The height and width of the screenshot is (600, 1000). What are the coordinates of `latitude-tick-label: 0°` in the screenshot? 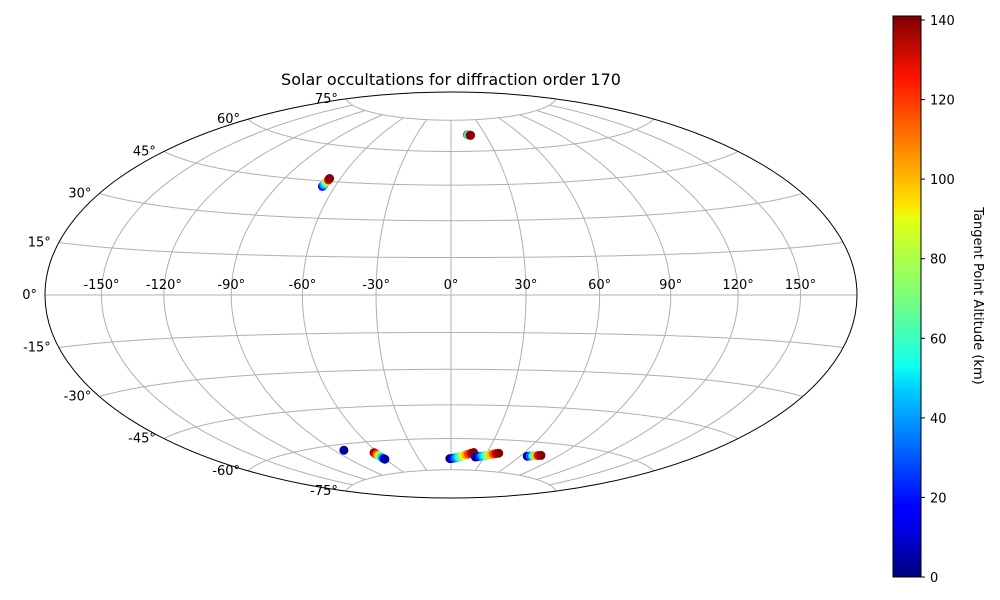 It's located at (29, 295).